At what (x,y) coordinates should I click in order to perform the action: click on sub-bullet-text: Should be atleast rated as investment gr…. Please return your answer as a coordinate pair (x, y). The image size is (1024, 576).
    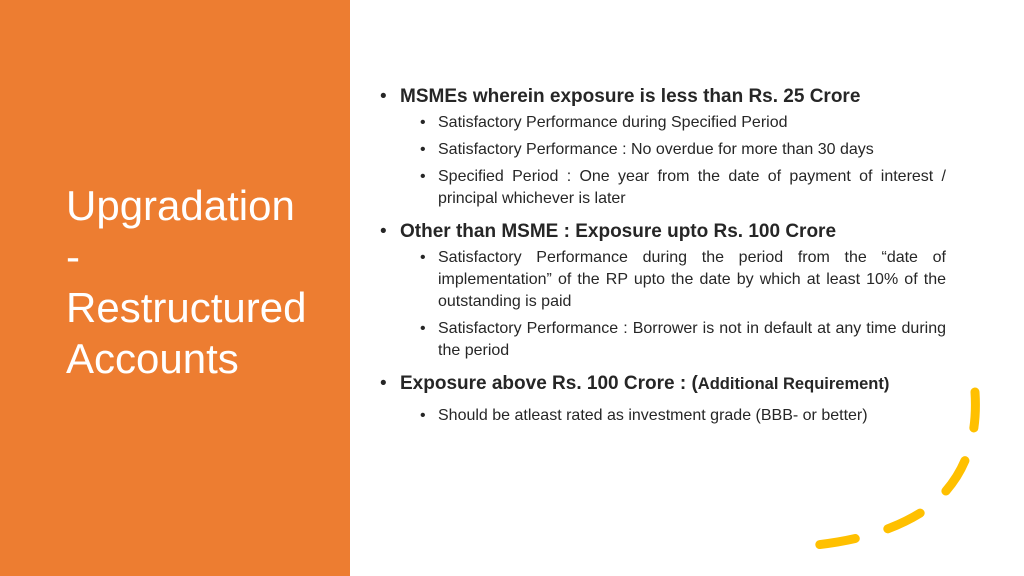
    Looking at the image, I should click on (653, 415).